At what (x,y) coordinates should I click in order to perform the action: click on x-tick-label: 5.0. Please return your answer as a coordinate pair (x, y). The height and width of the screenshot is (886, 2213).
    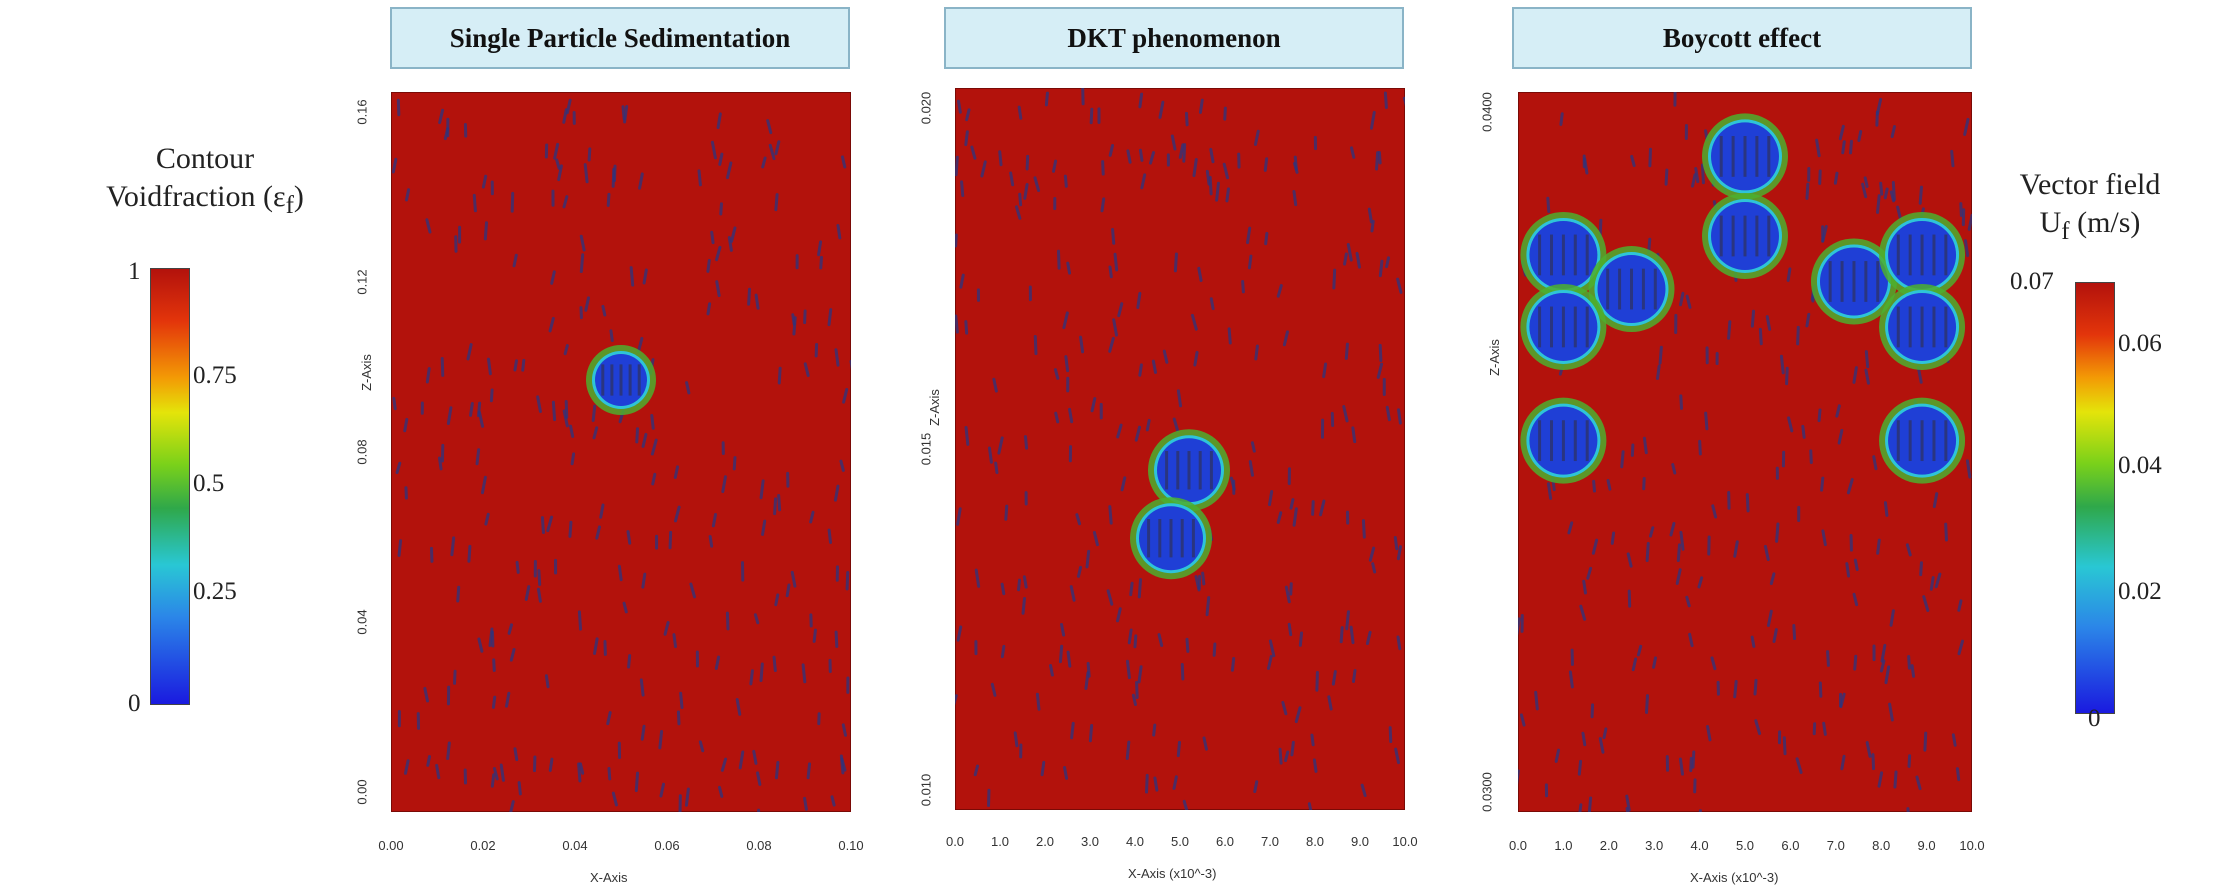
    Looking at the image, I should click on (1745, 845).